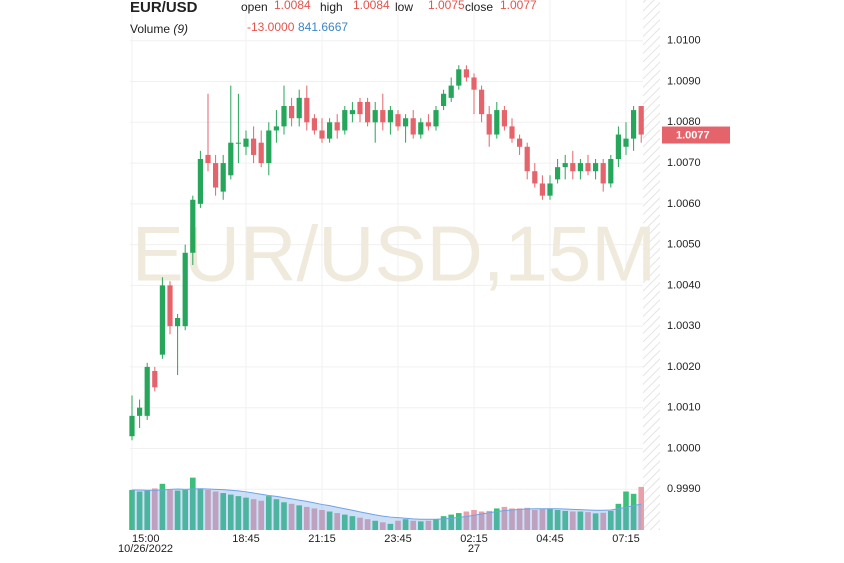 This screenshot has width=844, height=563. I want to click on y-tick-label: 1.0040, so click(684, 285).